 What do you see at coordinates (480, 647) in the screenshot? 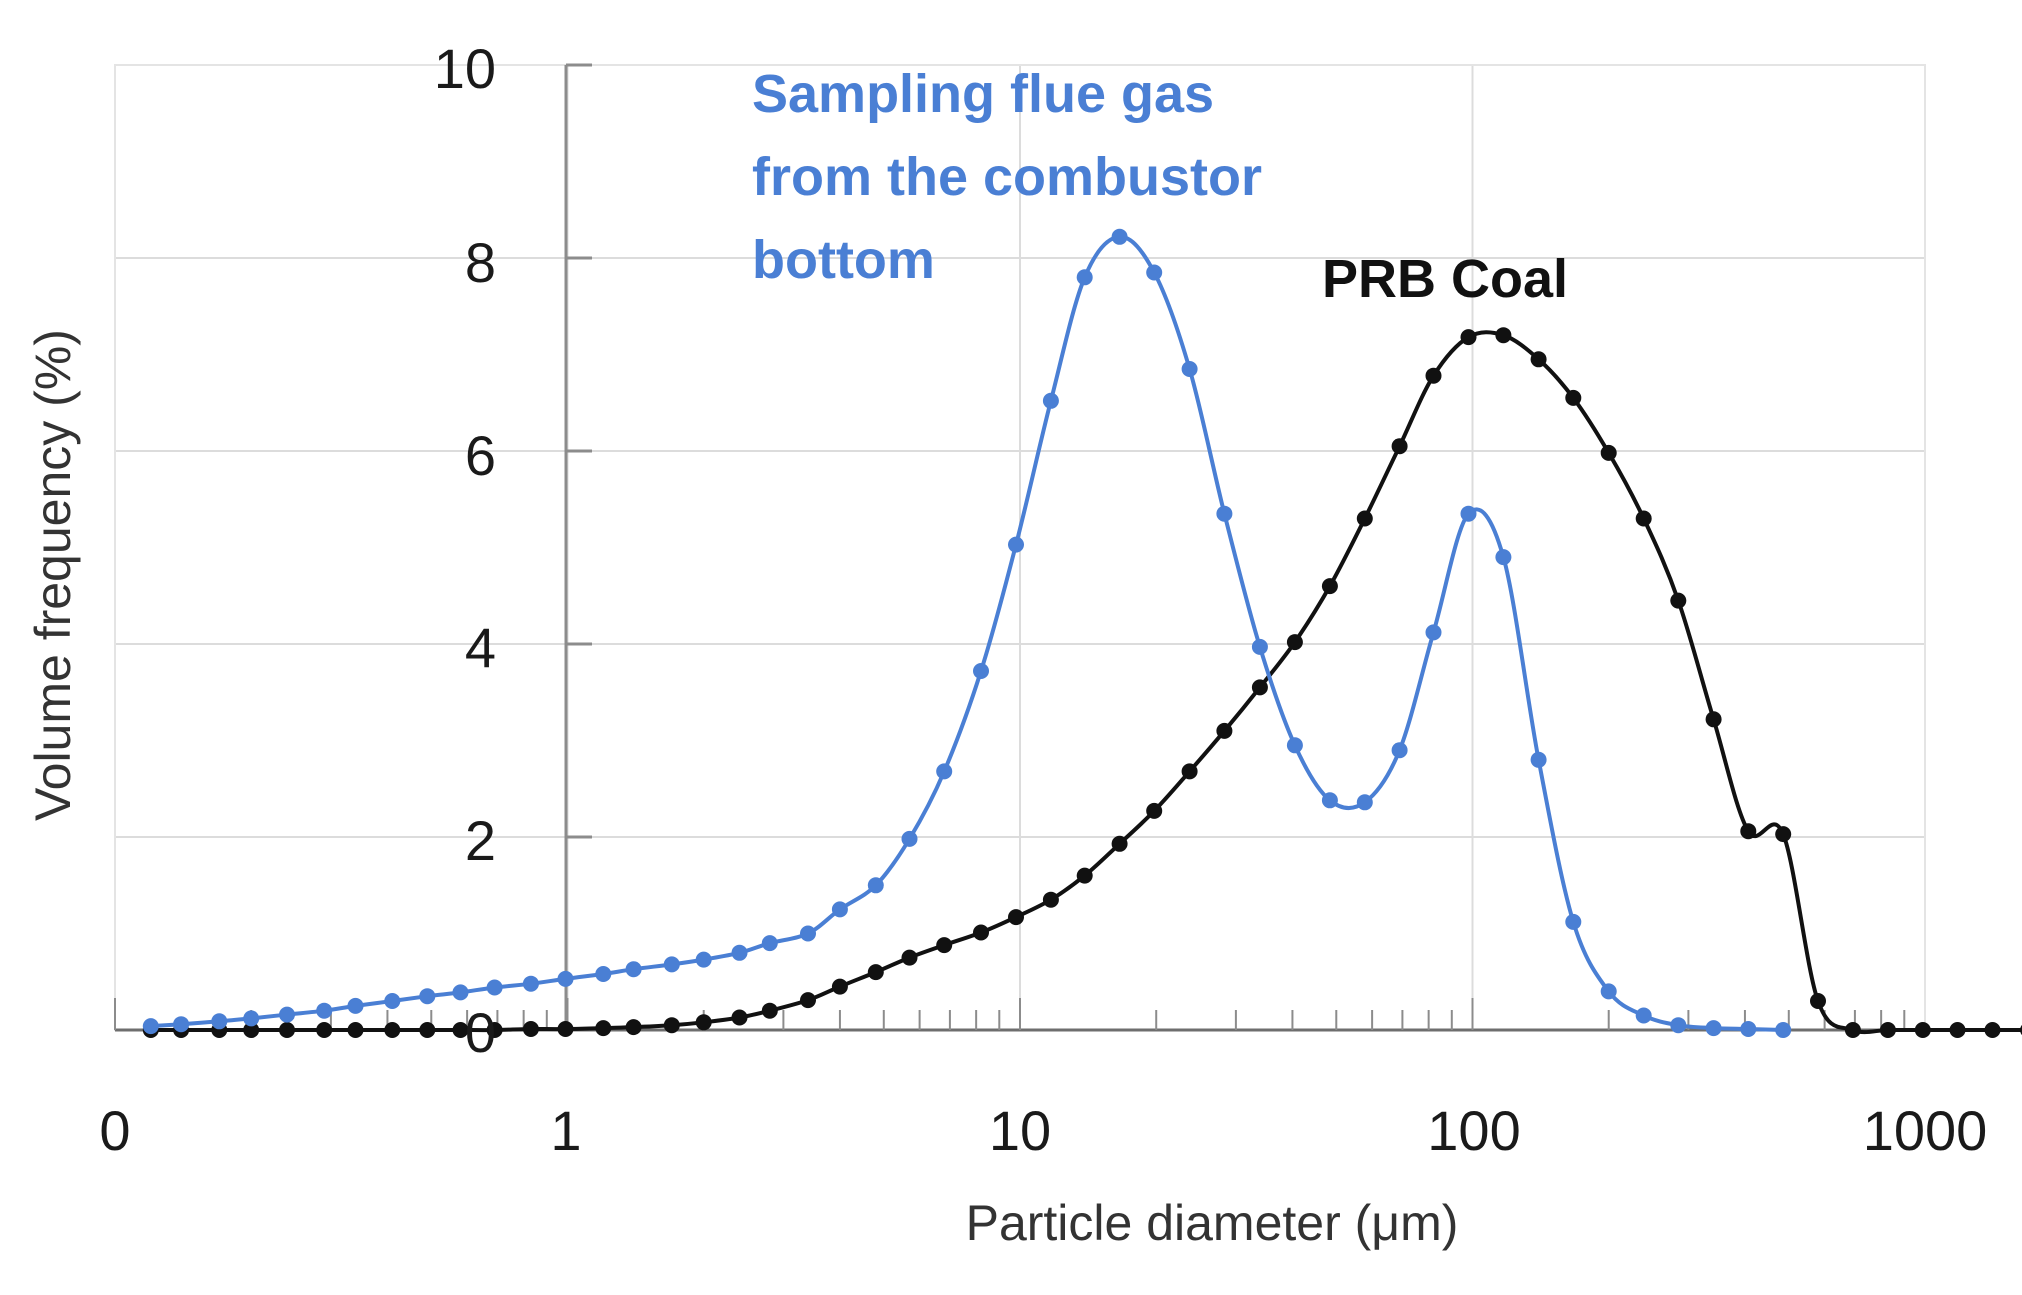
I see `y-tick-label: 4` at bounding box center [480, 647].